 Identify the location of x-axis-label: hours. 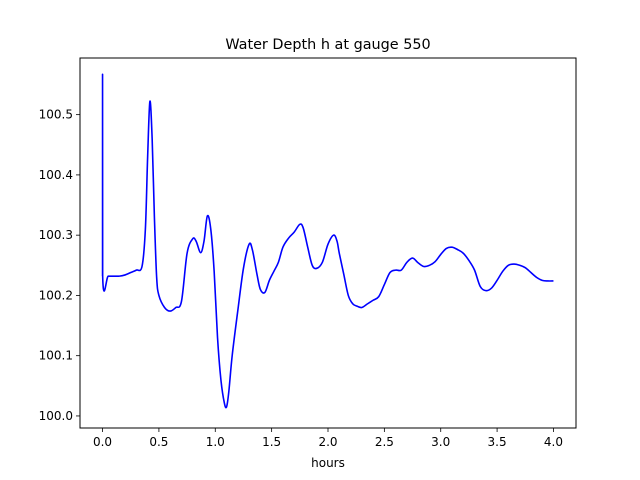
(328, 463).